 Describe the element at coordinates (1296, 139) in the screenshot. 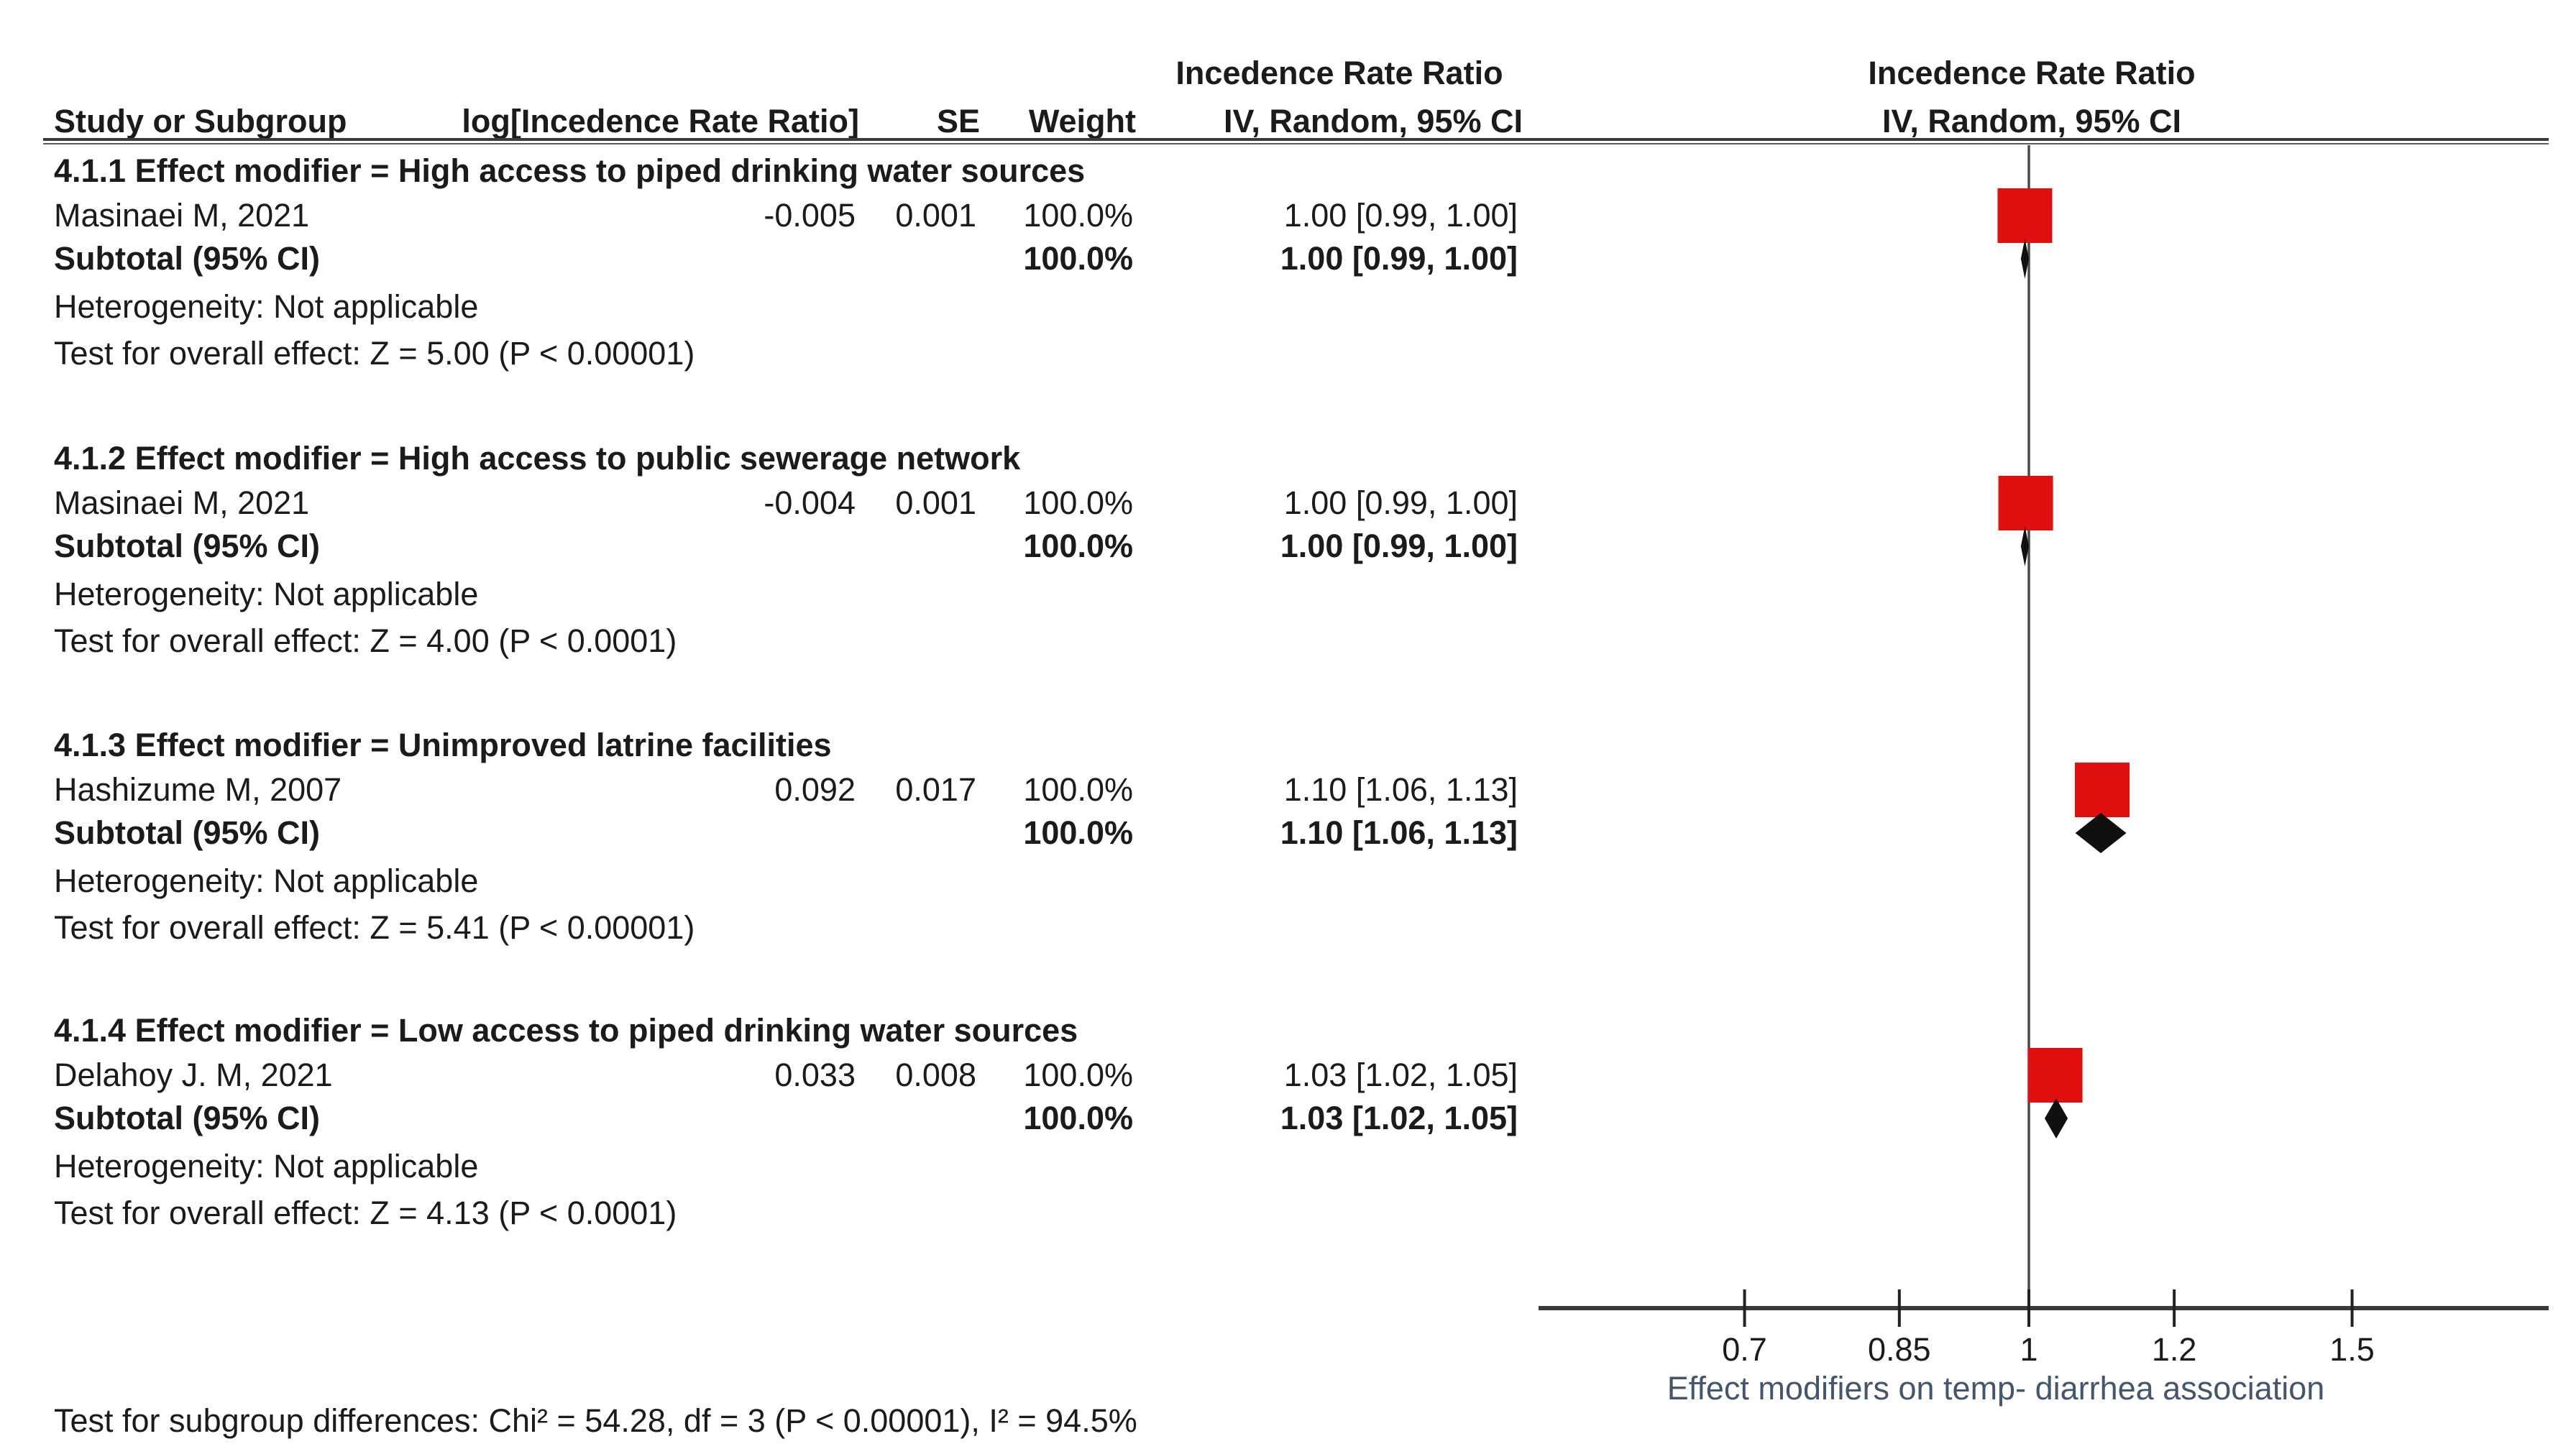

I see `header-rule-top` at that location.